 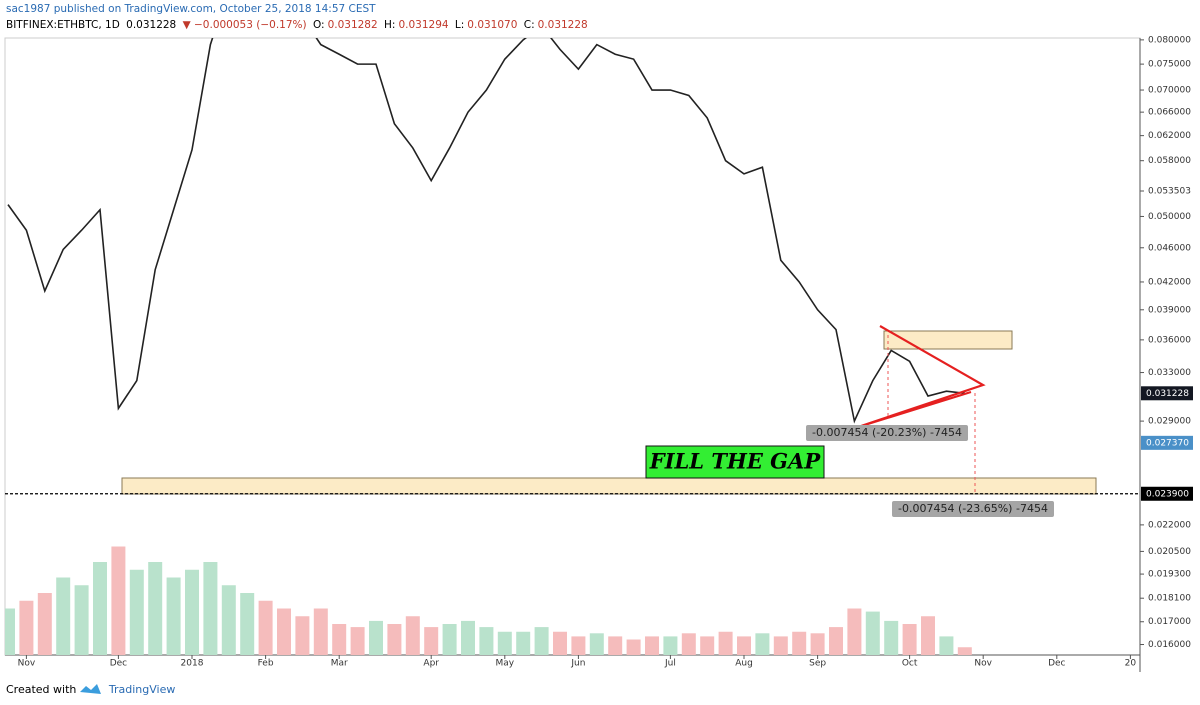 I want to click on y-tick-label: 0.016000, so click(x=1169, y=645).